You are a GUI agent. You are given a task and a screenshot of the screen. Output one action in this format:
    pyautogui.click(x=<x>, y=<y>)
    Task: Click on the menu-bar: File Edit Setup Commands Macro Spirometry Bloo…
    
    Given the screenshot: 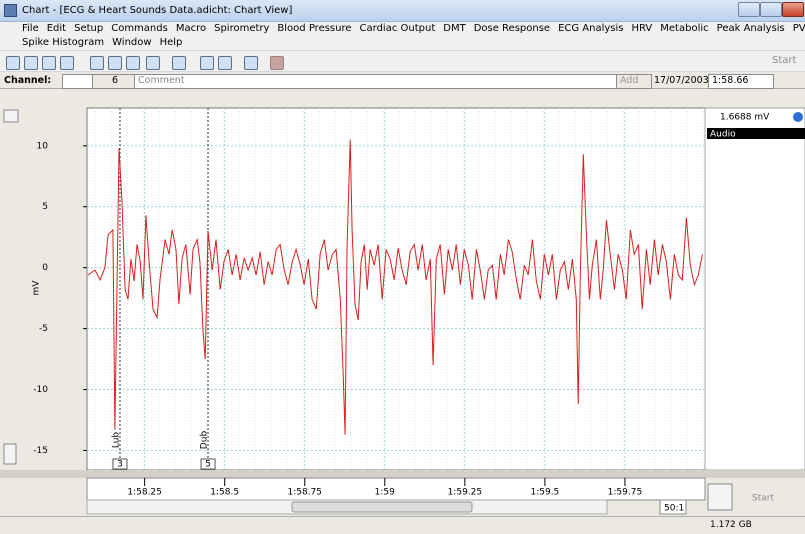 What is the action you would take?
    pyautogui.click(x=402, y=29)
    